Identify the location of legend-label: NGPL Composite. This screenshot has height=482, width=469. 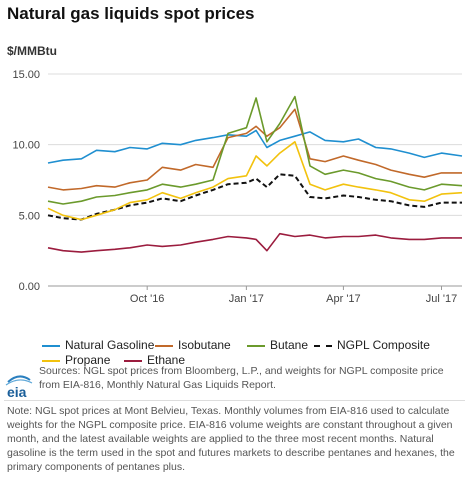
(383, 345).